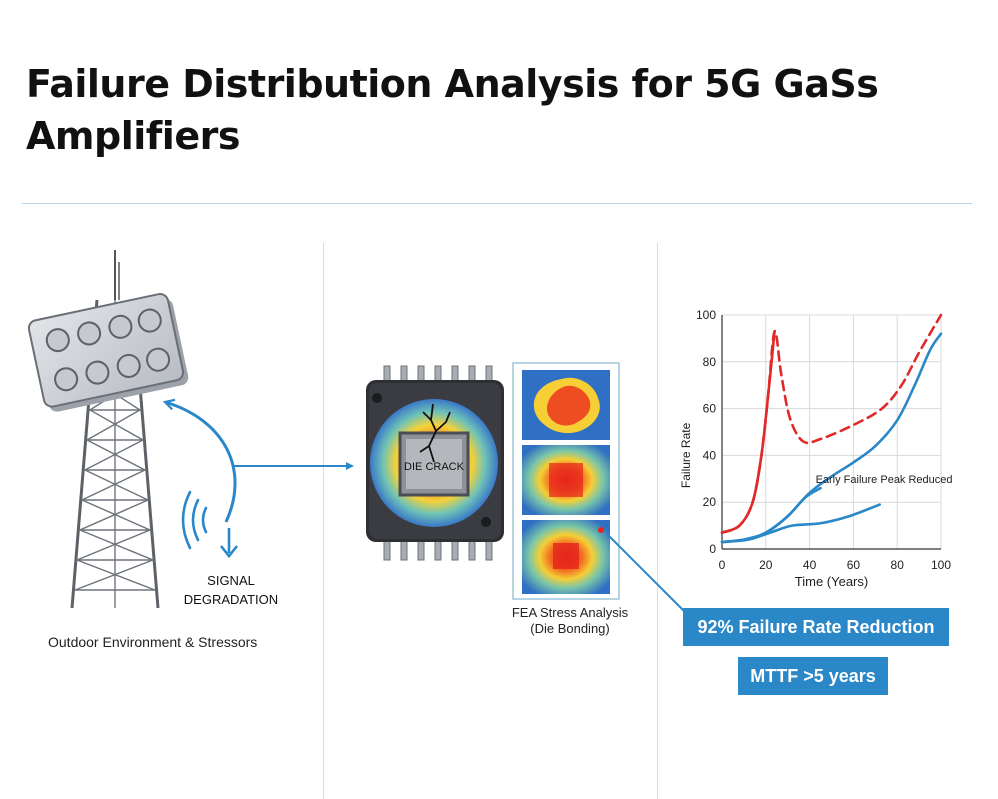  Describe the element at coordinates (231, 590) in the screenshot. I see `signal-degradation-label: SIGNAL DEGRADATION` at that location.